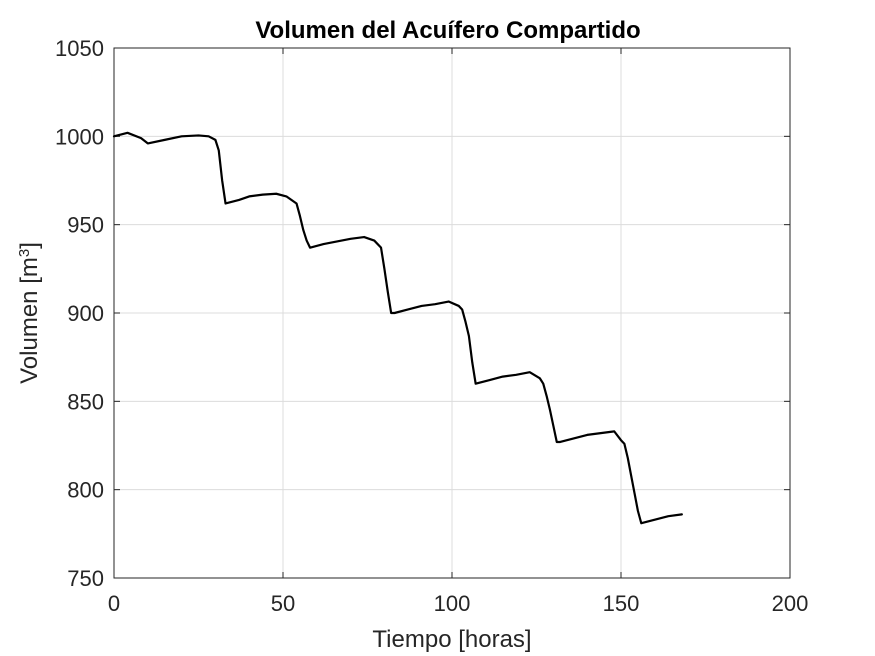 The width and height of the screenshot is (875, 656). Describe the element at coordinates (79, 136) in the screenshot. I see `y-tick-label: 1000` at that location.